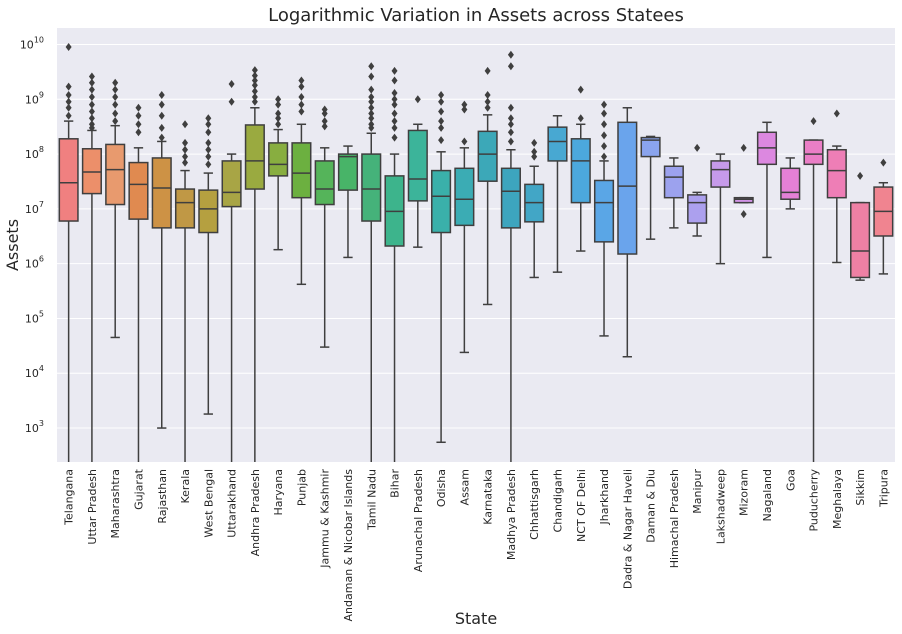  What do you see at coordinates (34, 208) in the screenshot?
I see `y-tick-label: 10⁷` at bounding box center [34, 208].